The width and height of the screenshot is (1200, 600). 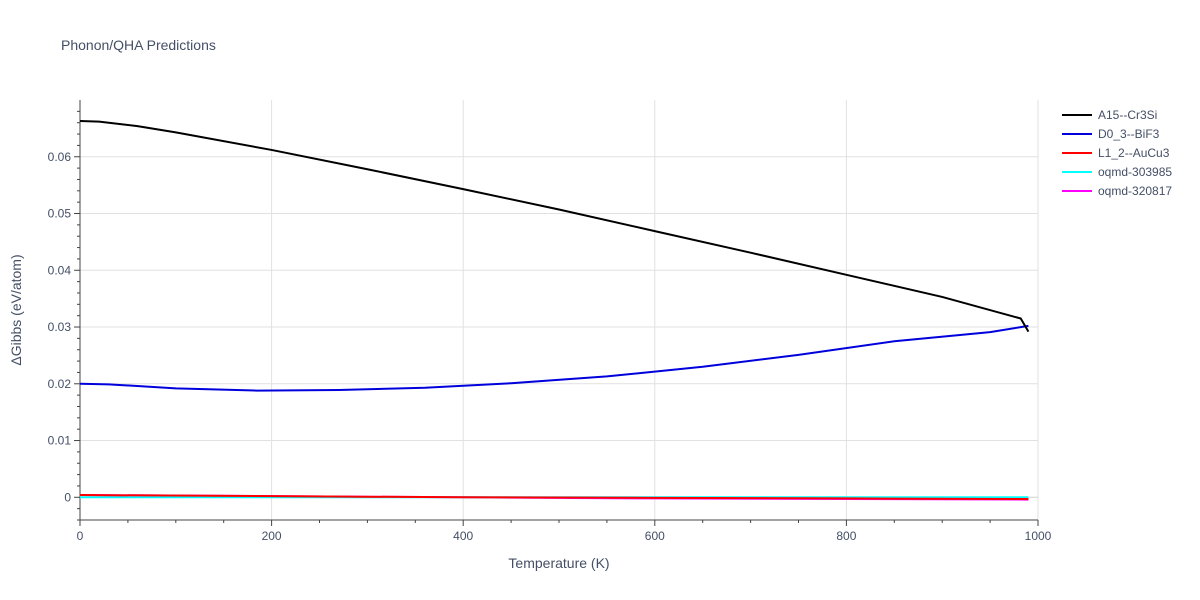 I want to click on x-tick-label: 600, so click(x=655, y=536).